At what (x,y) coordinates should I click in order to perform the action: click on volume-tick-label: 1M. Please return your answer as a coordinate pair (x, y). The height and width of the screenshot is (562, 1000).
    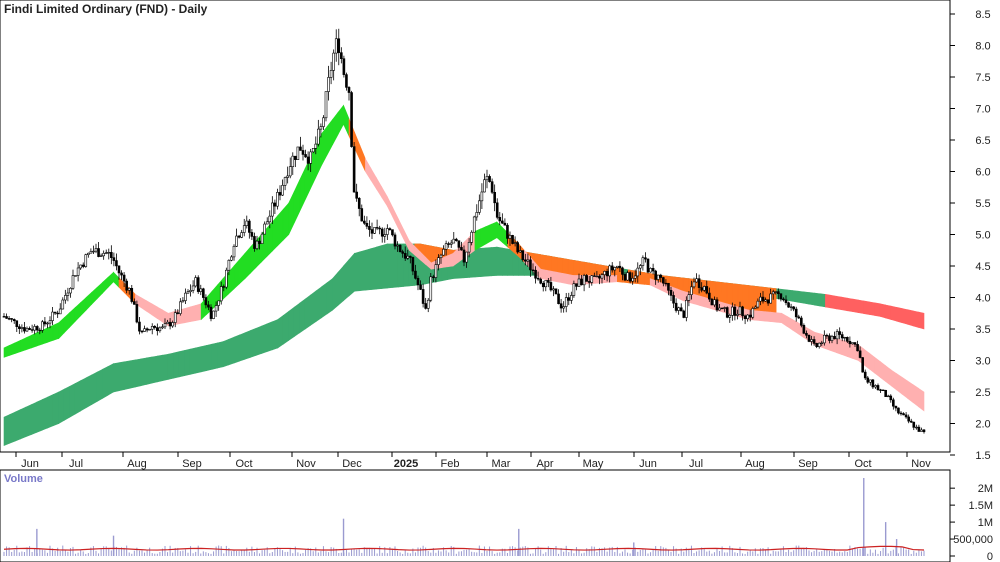
    Looking at the image, I should click on (985, 523).